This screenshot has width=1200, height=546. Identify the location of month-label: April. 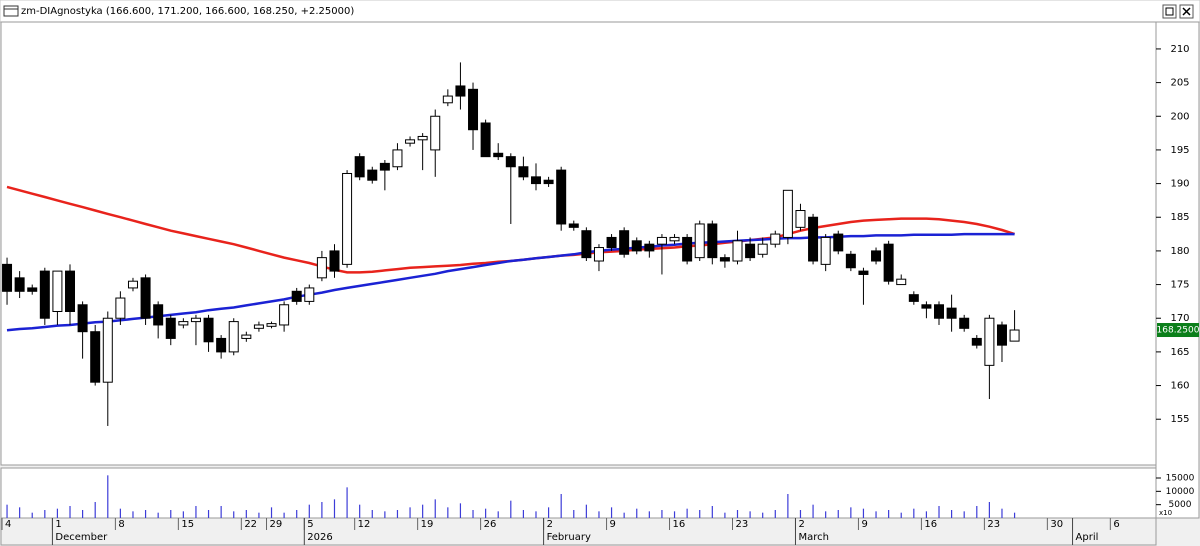
(1087, 537).